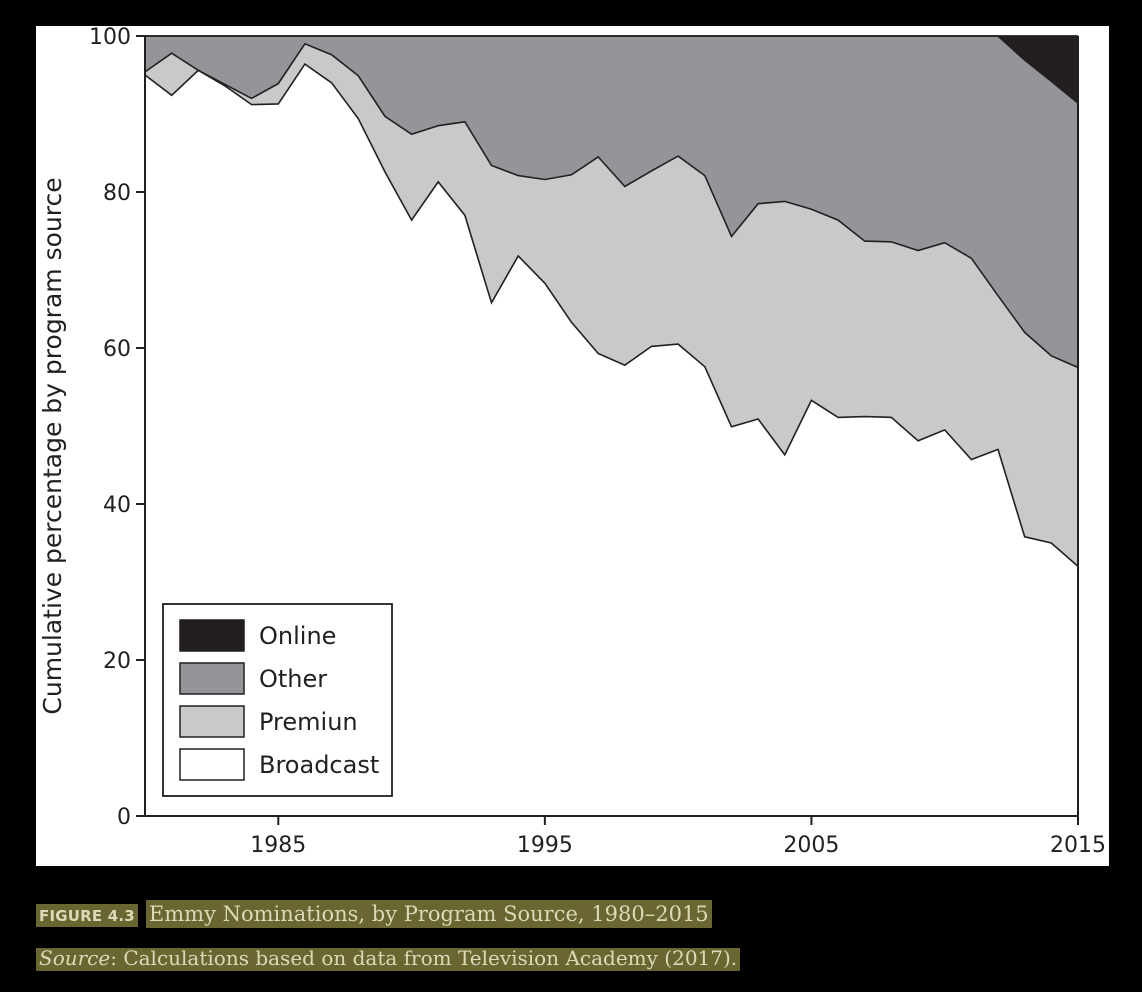  I want to click on y-axis-title: Cumulative percentage by program source, so click(52, 445).